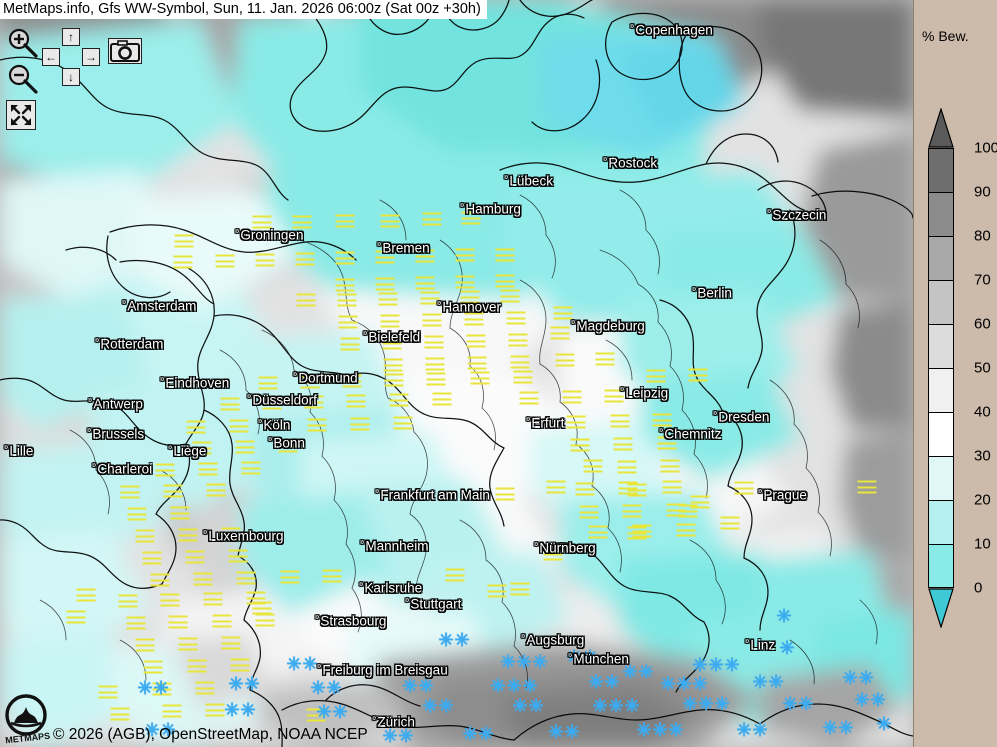  Describe the element at coordinates (982, 544) in the screenshot. I see `colorbar-tick-label: 10` at that location.